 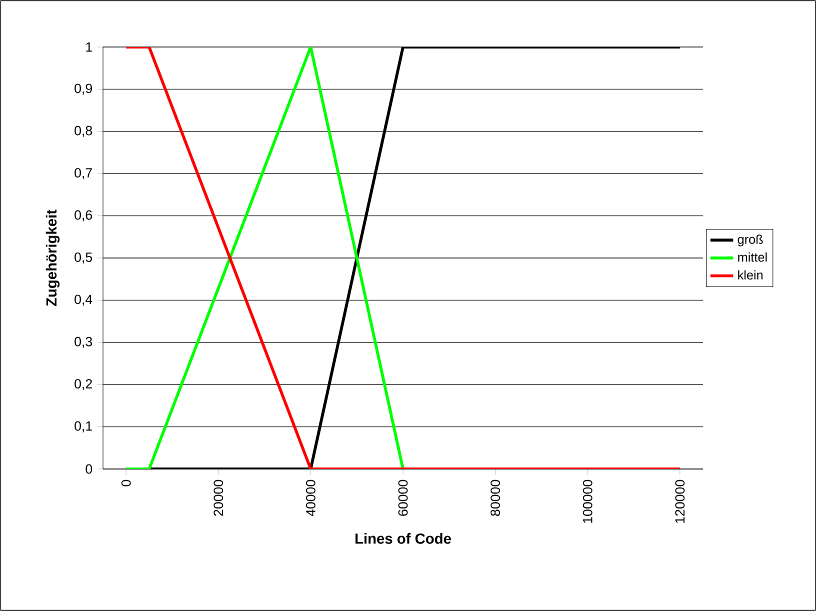 I want to click on y-tick-label: 0,5, so click(x=83, y=258).